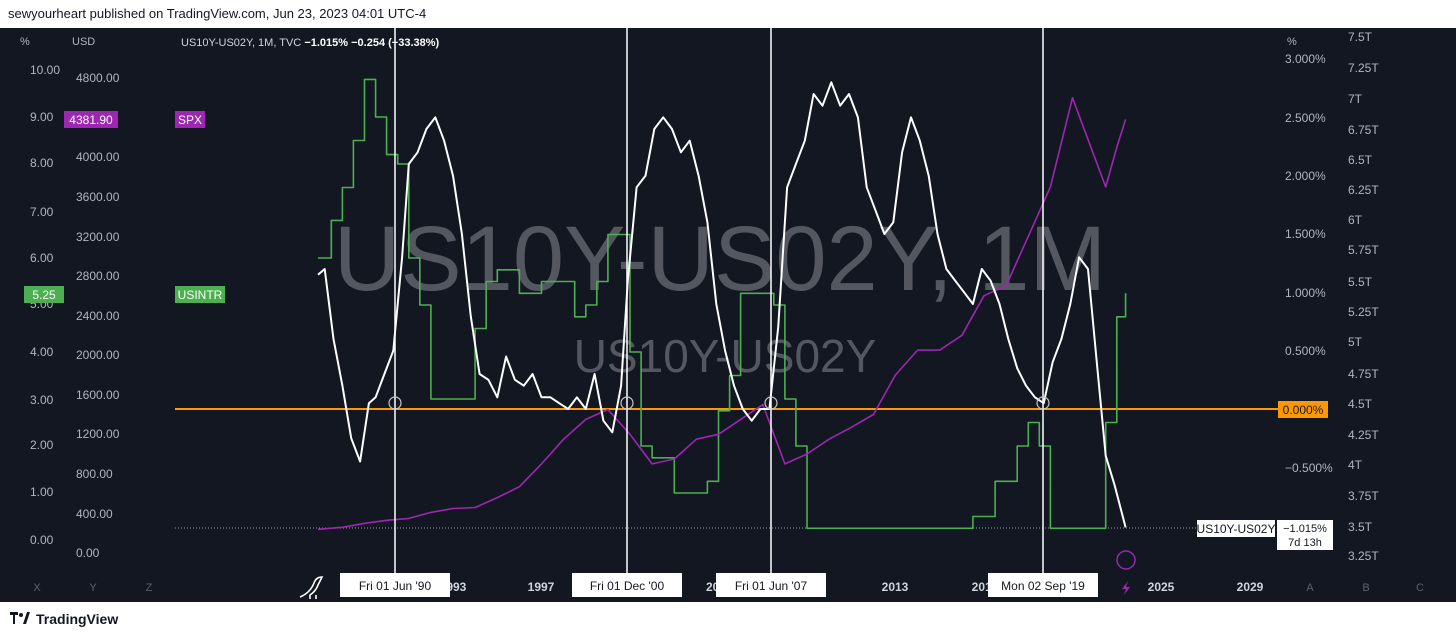  I want to click on usintr-value-badge: 5.25, so click(44, 295).